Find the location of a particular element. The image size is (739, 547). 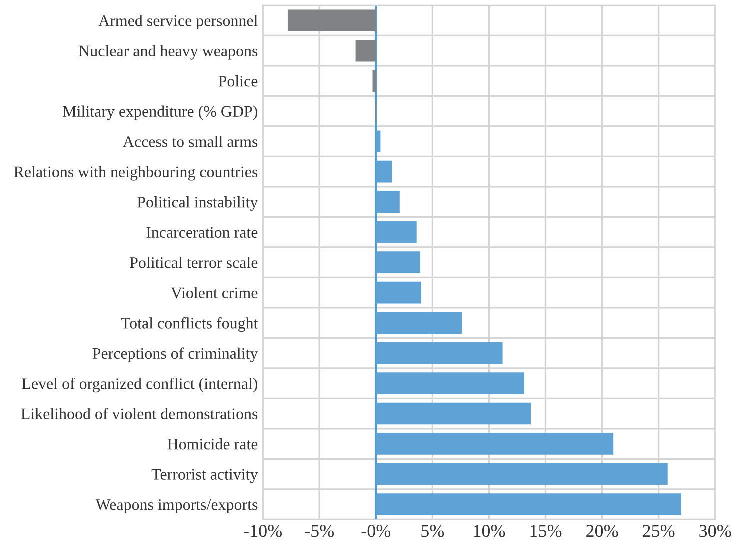

x-tick-label: 20% is located at coordinates (602, 531).